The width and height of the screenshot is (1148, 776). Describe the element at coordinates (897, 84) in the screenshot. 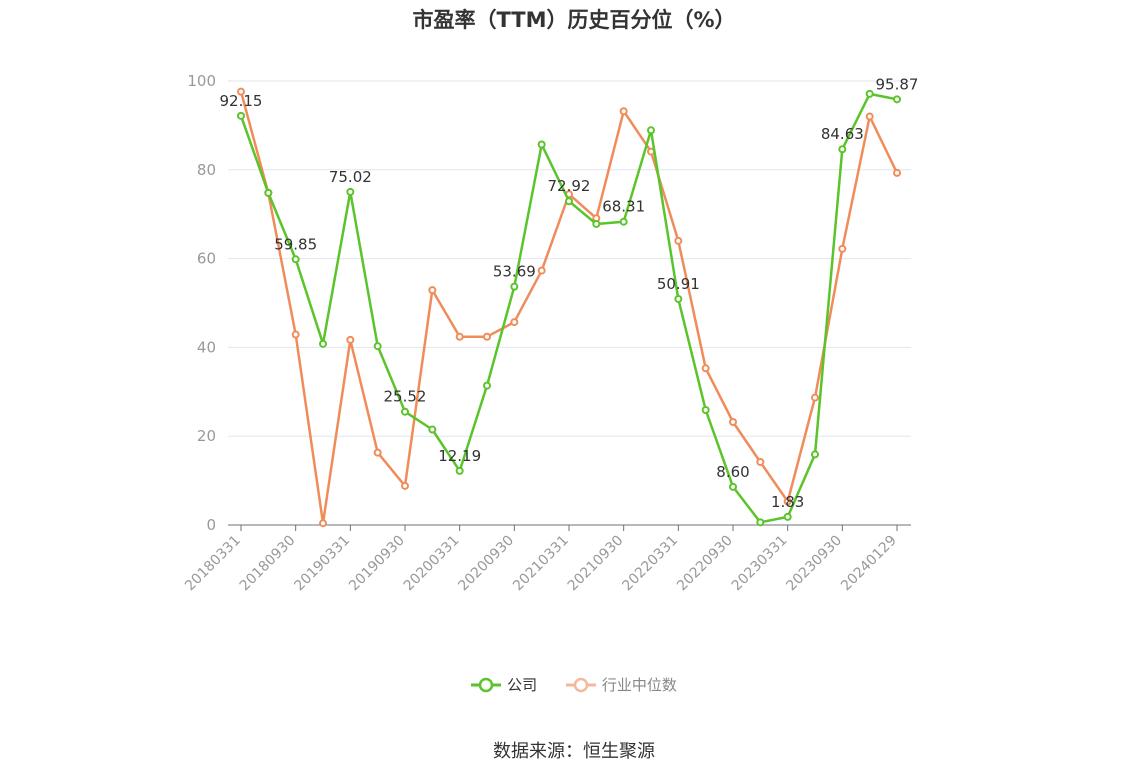

I see `data-label: 95.87` at that location.